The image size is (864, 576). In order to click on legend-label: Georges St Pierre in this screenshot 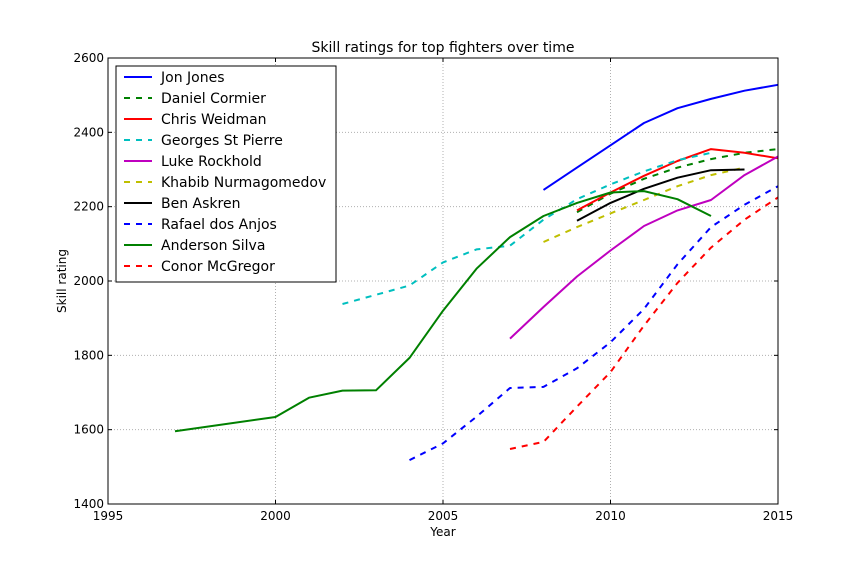, I will do `click(222, 141)`.